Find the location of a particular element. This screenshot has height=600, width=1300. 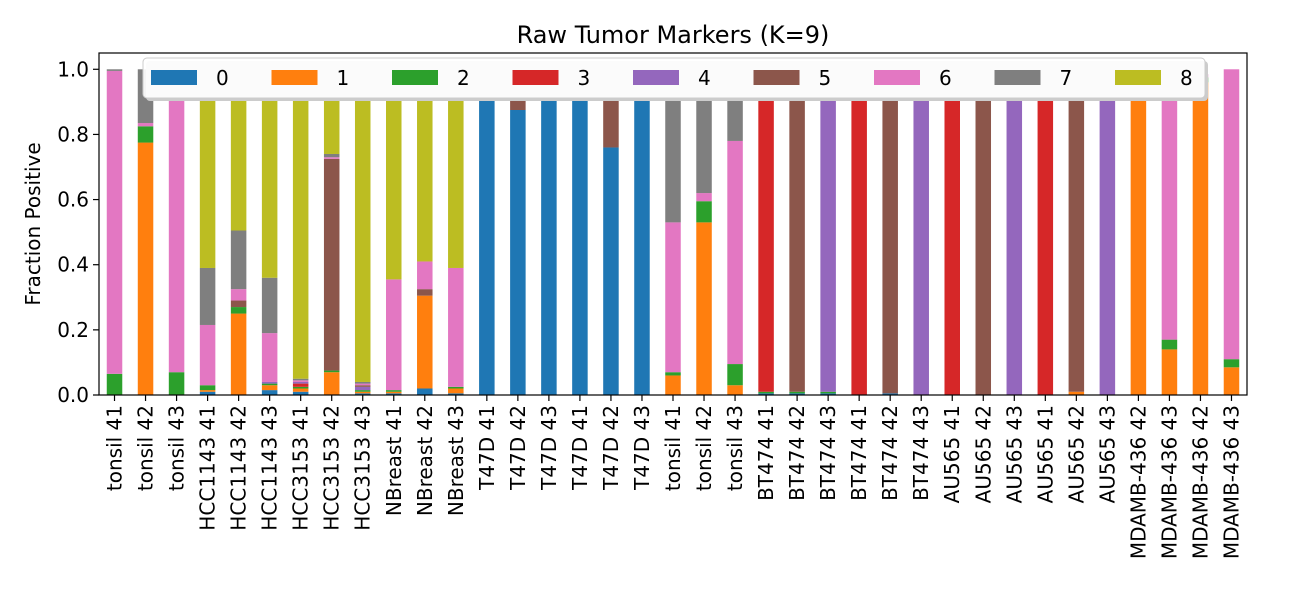

x-tick-label: T47D 41 is located at coordinates (580, 448).